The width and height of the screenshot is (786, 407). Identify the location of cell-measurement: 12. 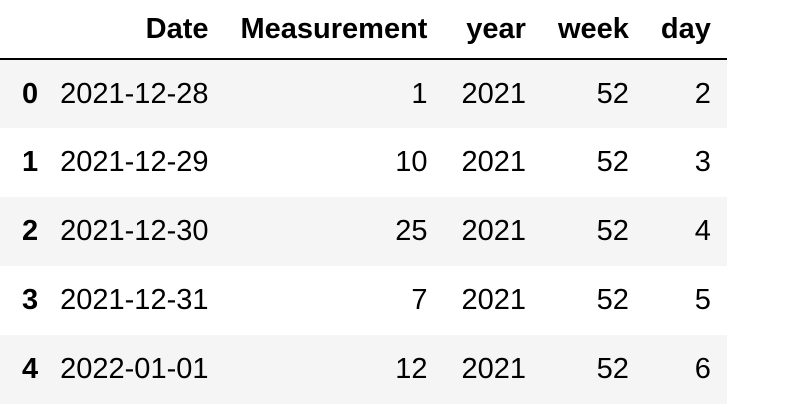
(411, 369).